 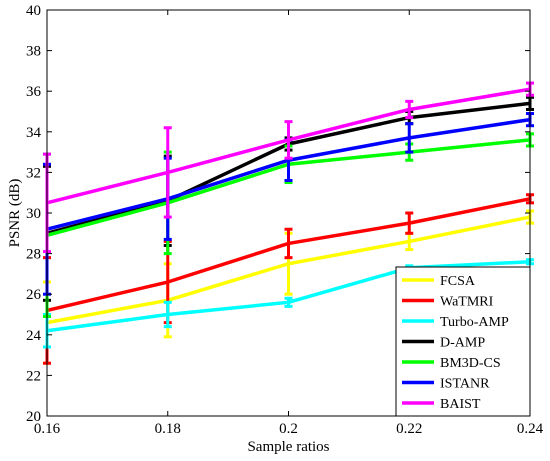 What do you see at coordinates (47, 429) in the screenshot?
I see `x-tick-label: 0.16` at bounding box center [47, 429].